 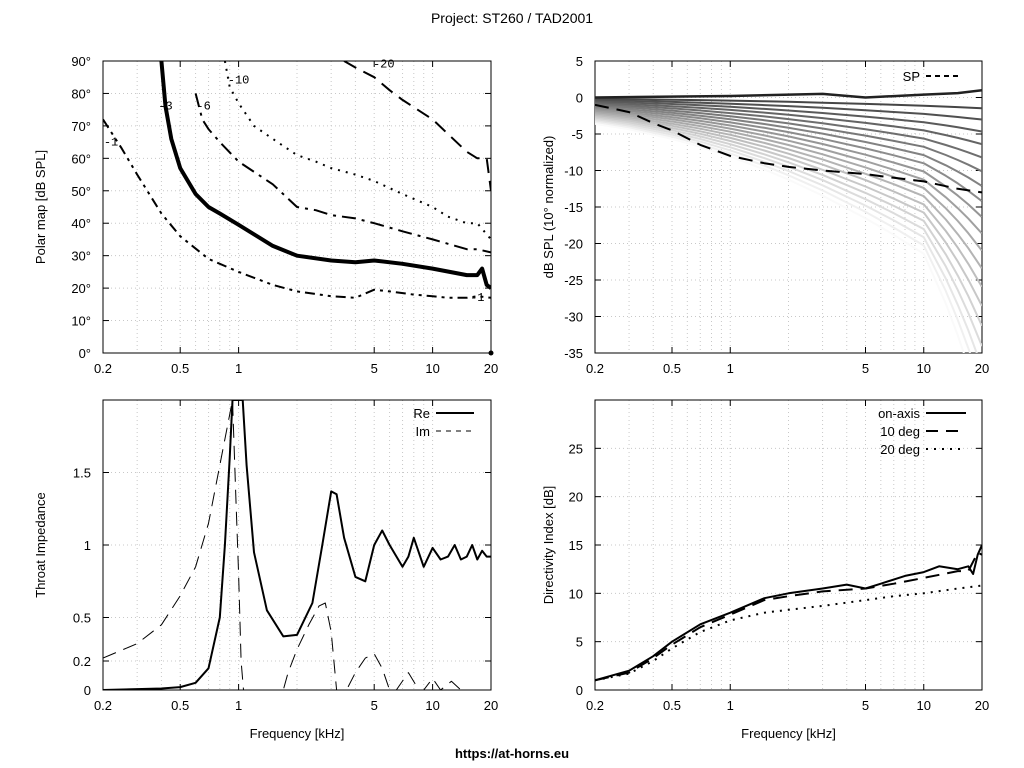 What do you see at coordinates (899, 413) in the screenshot?
I see `legend-label-on-axis: on-axis` at bounding box center [899, 413].